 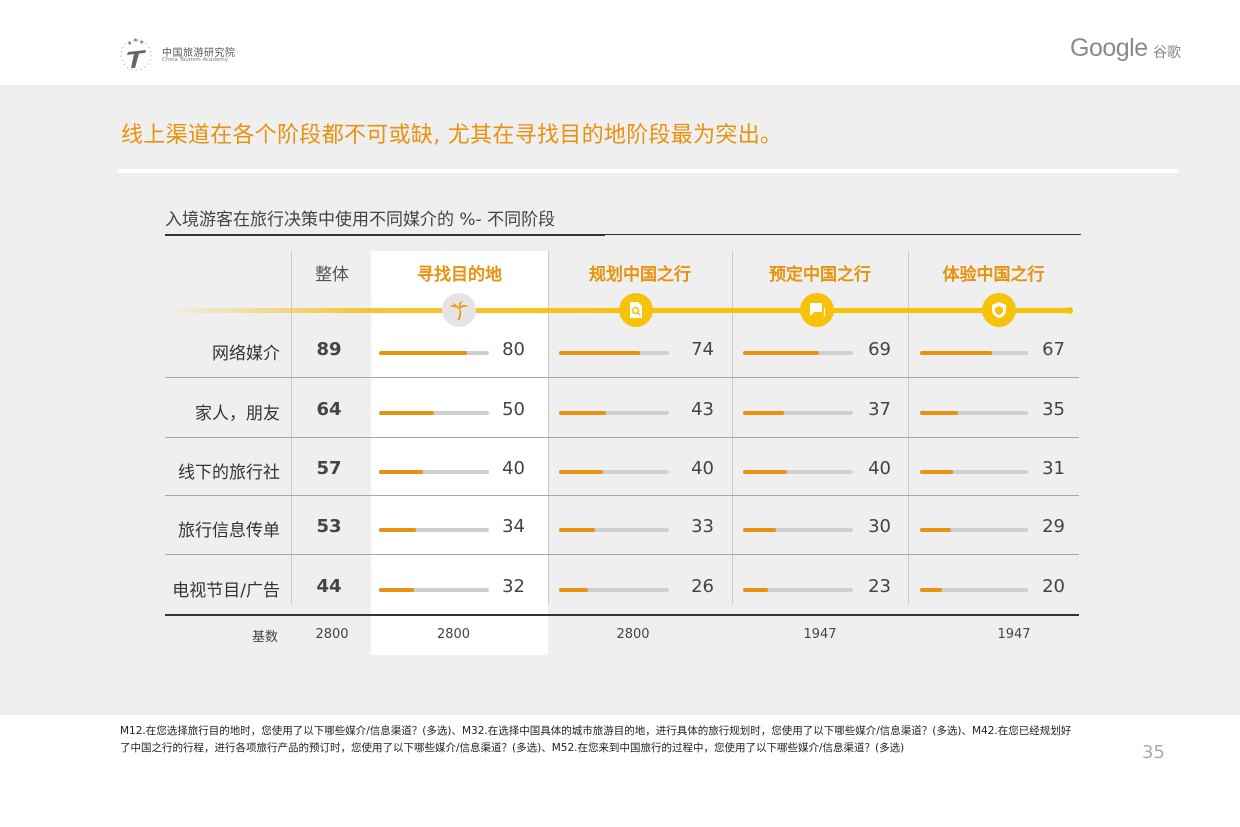 I want to click on search-document-icon, so click(x=636, y=310).